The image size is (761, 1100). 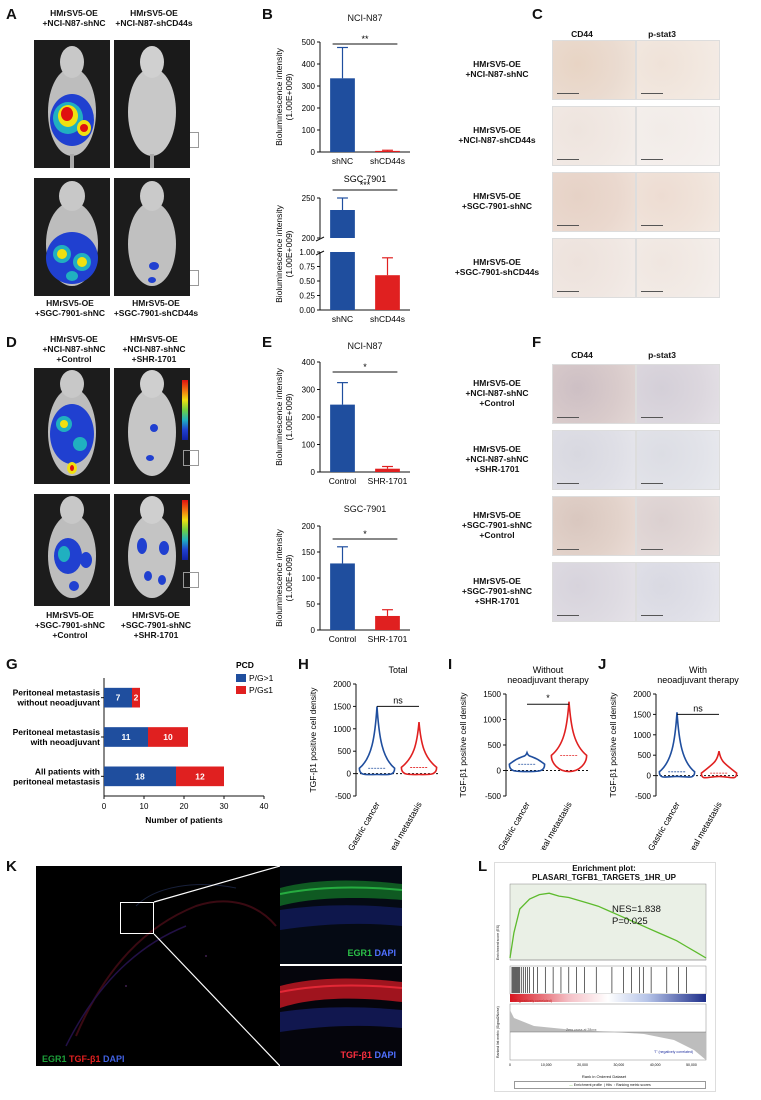 I want to click on label-line: +SGC-7901-shNC, so click(x=70, y=625).